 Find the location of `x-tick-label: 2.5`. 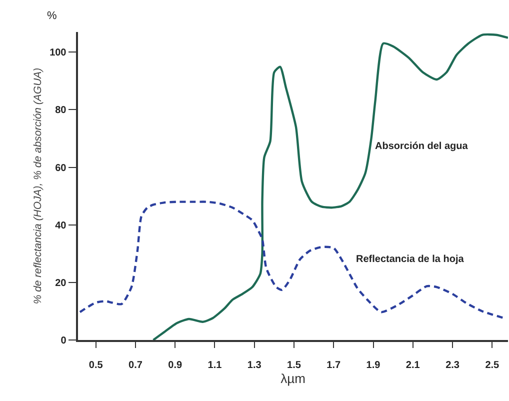

x-tick-label: 2.5 is located at coordinates (492, 365).